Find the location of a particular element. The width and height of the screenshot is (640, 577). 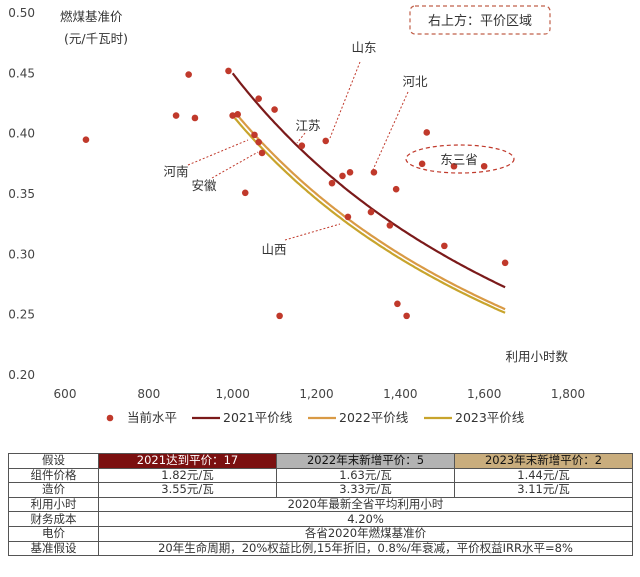

callout-box is located at coordinates (480, 20).